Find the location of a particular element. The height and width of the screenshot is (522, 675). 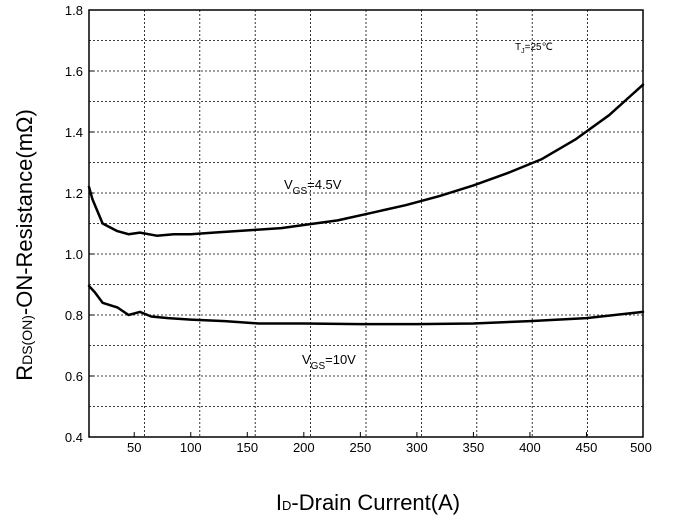

x-tick-label: 100 is located at coordinates (191, 447).